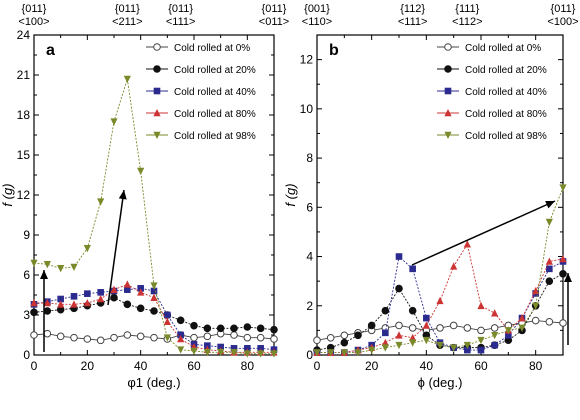  What do you see at coordinates (563, 9) in the screenshot?
I see `orientation-plane-label: {011}` at bounding box center [563, 9].